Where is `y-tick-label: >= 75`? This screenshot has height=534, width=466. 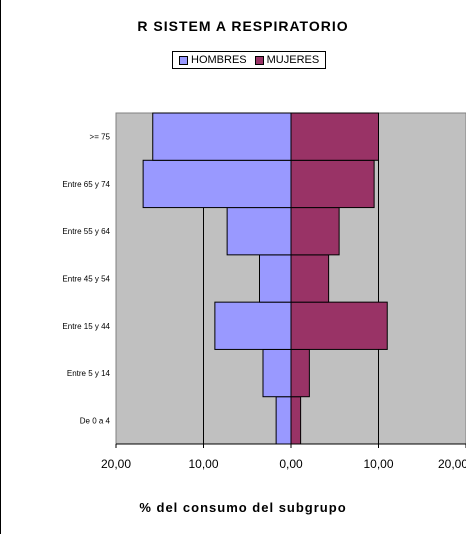 y-tick-label: >= 75 is located at coordinates (100, 137).